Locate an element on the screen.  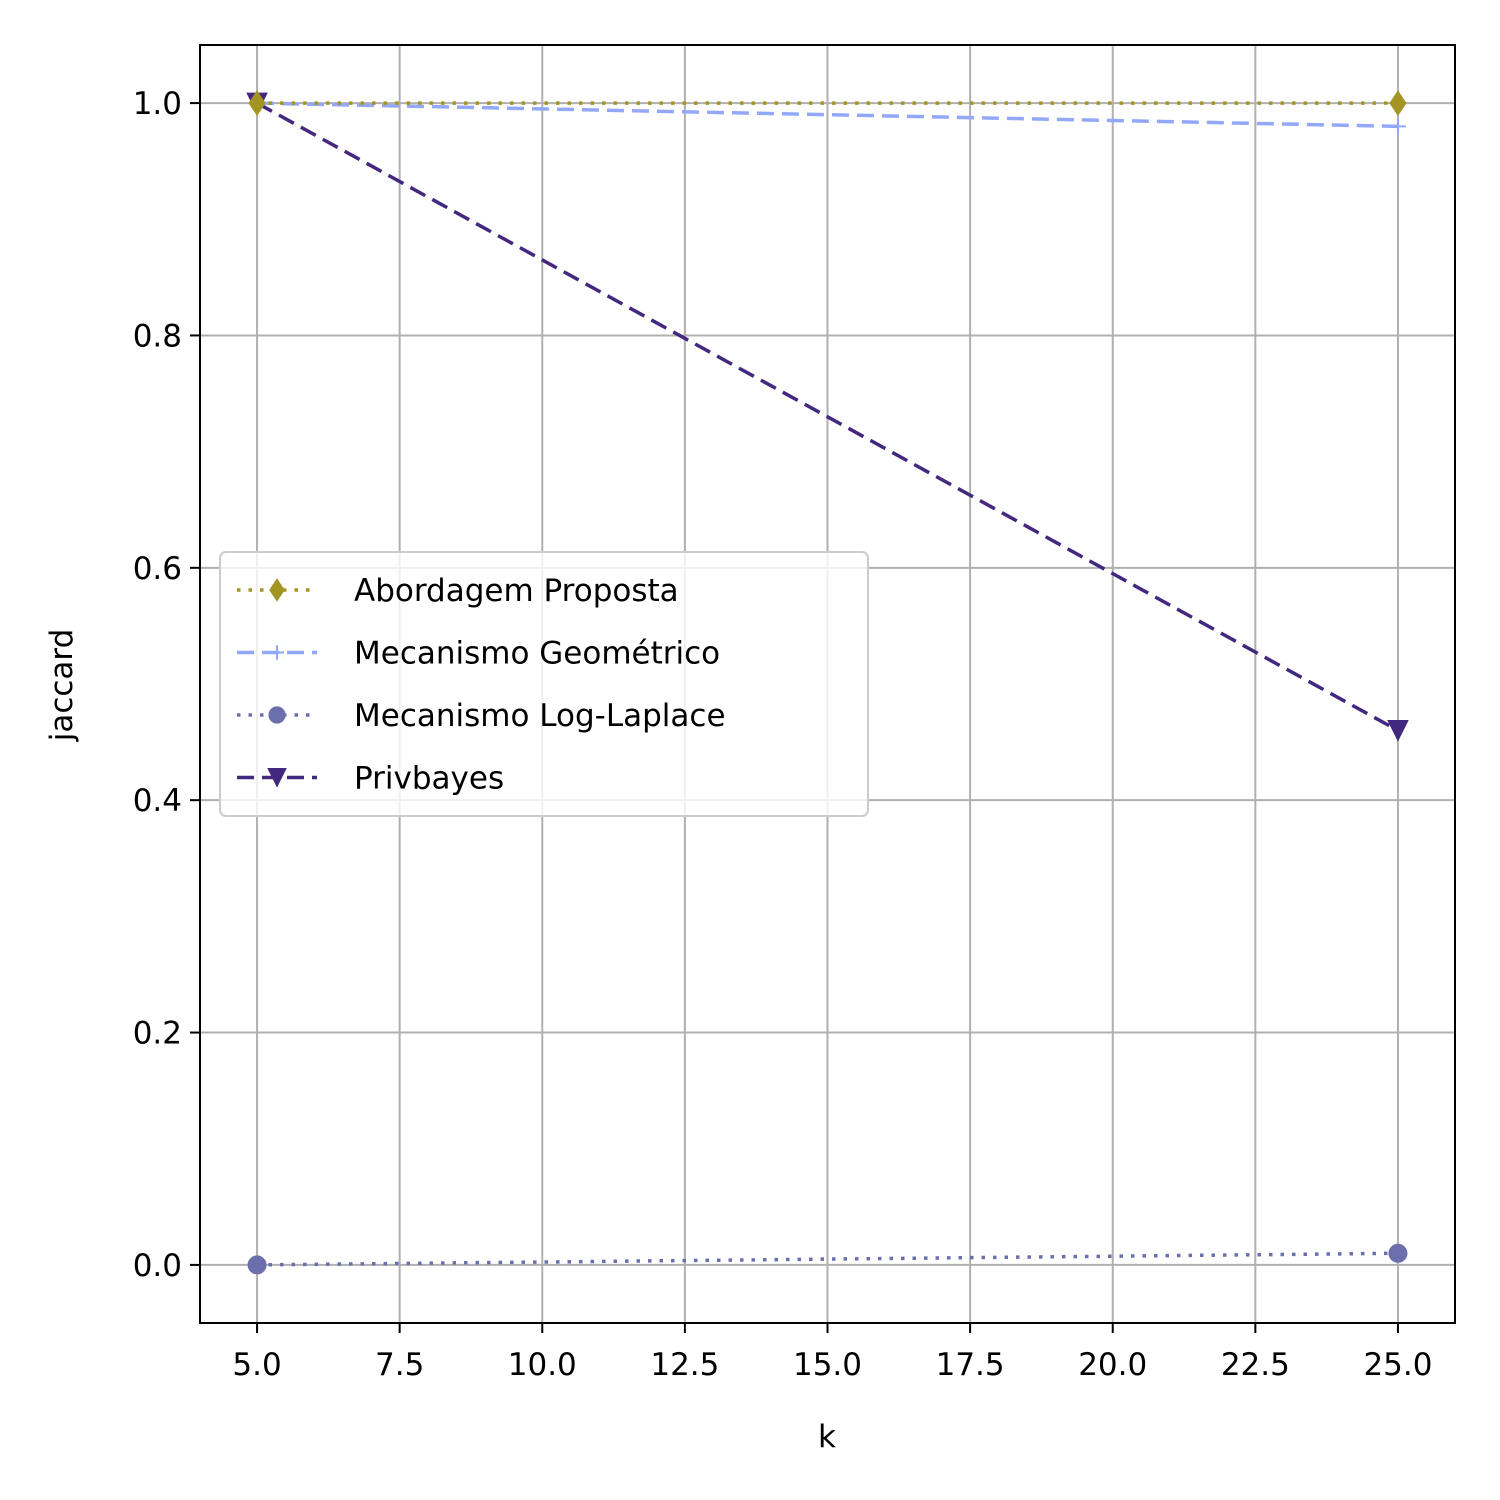
y-tick-label: 0.2 is located at coordinates (157, 1034).